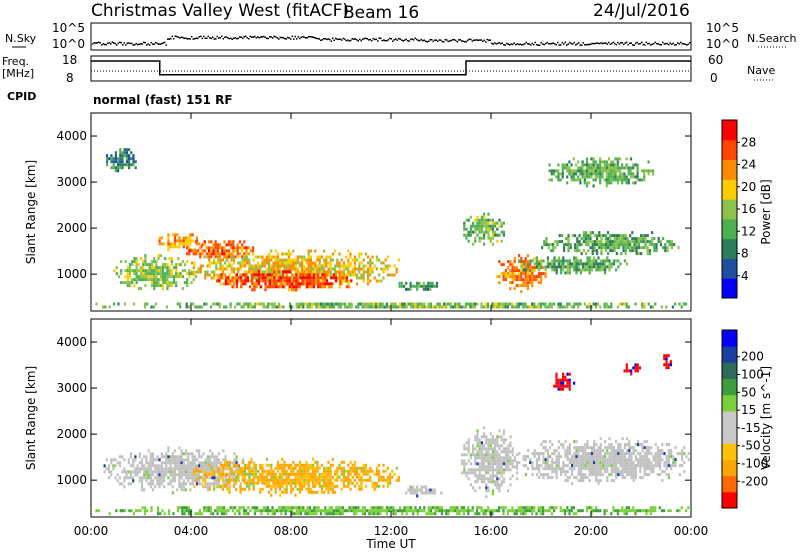 Image resolution: width=800 pixels, height=554 pixels. I want to click on colorbar-tick-label: 8, so click(745, 254).